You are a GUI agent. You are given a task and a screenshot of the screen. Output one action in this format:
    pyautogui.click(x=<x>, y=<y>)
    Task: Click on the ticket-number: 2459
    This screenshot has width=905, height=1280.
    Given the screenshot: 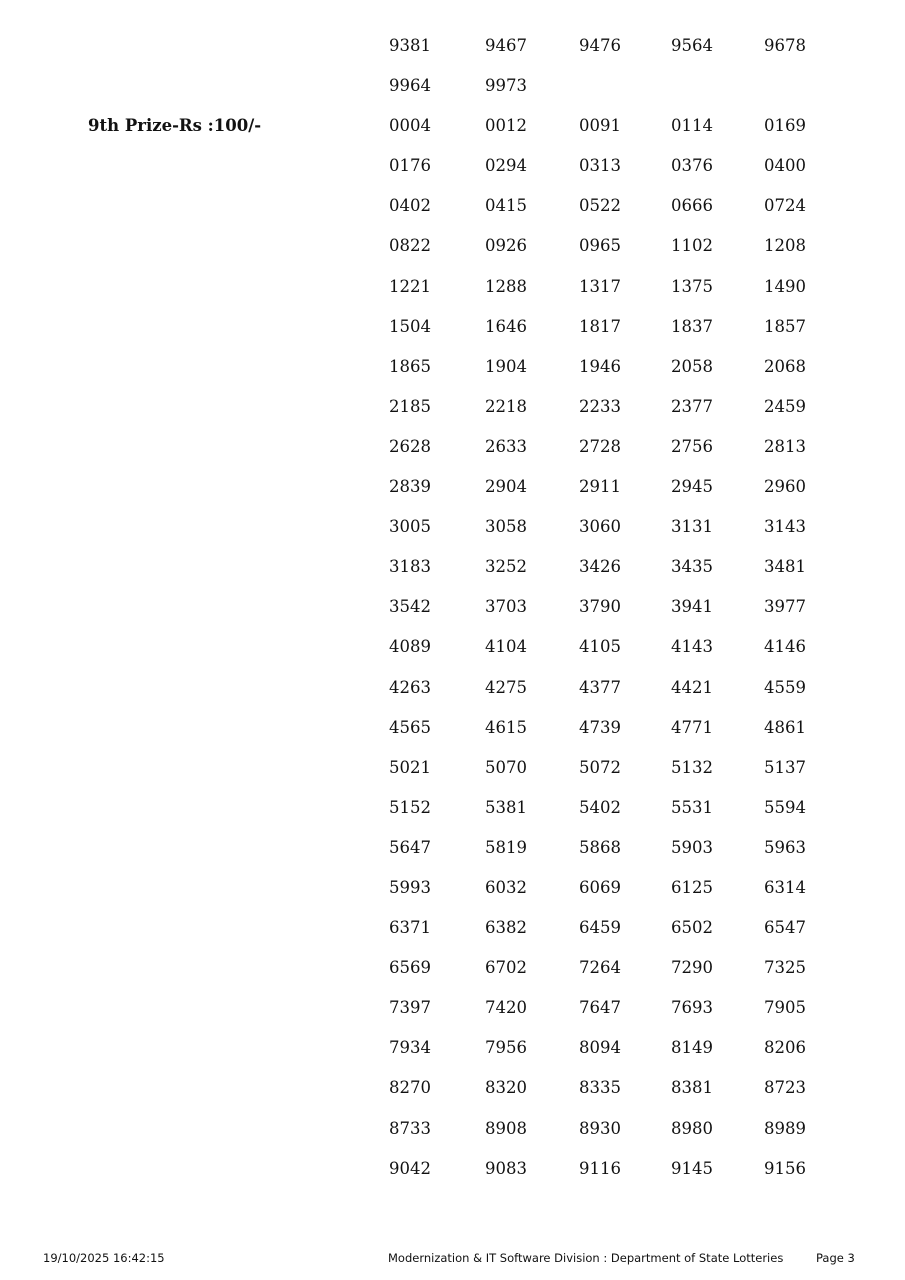 What is the action you would take?
    pyautogui.click(x=785, y=406)
    